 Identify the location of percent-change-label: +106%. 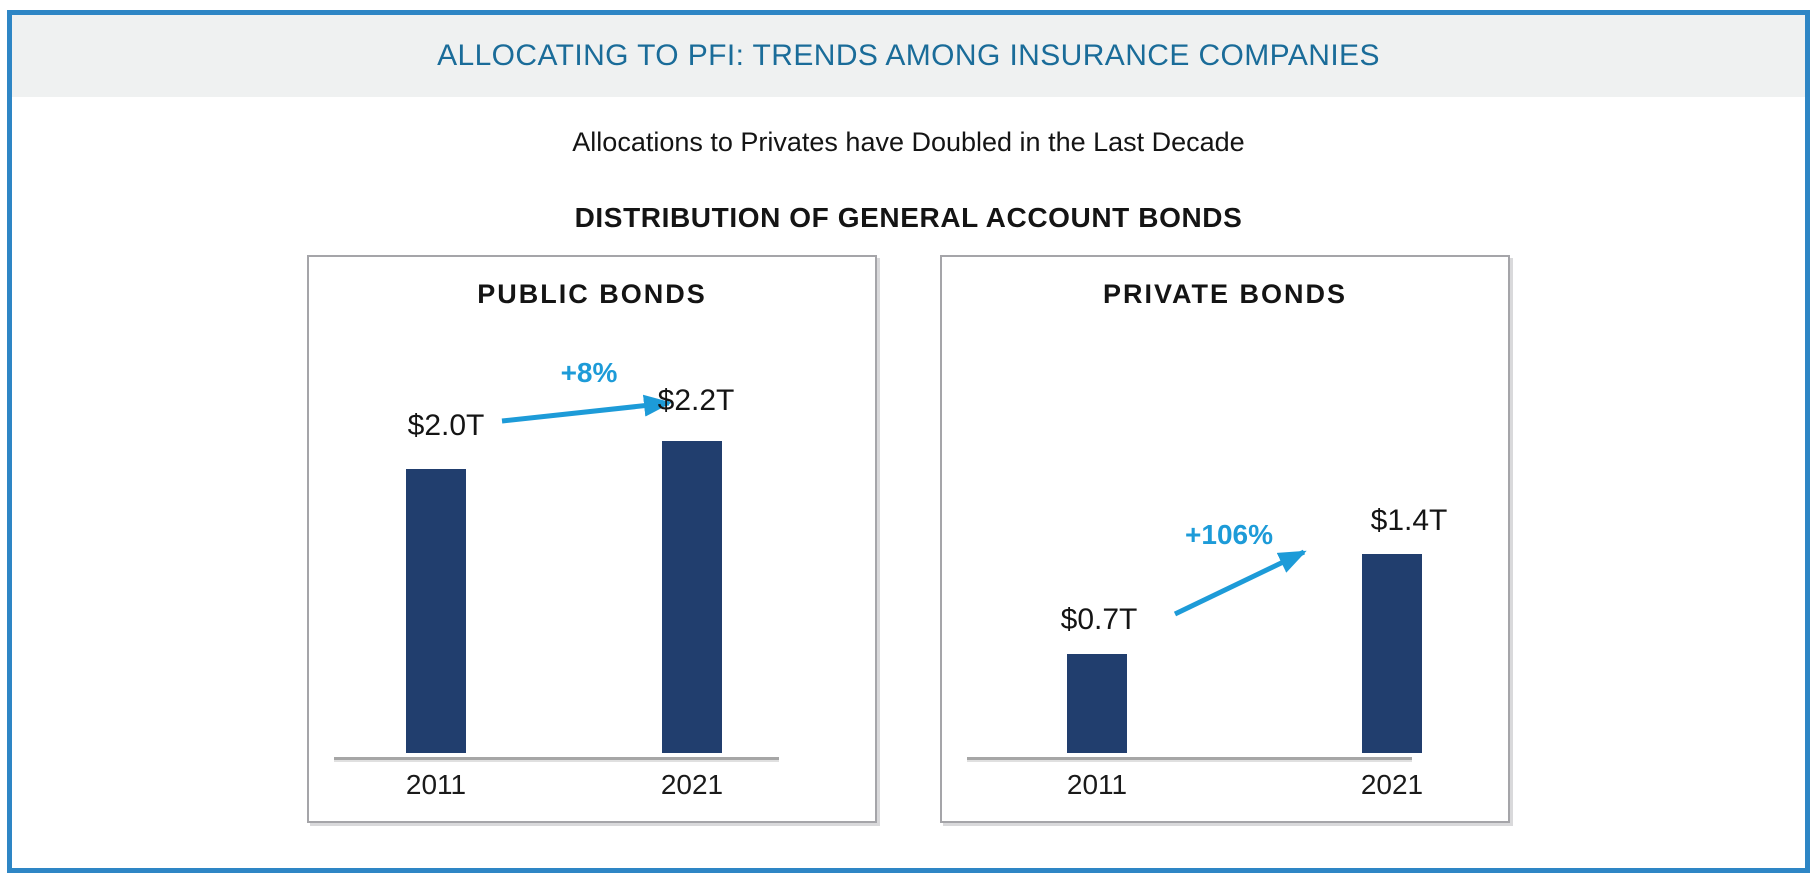
(1229, 534).